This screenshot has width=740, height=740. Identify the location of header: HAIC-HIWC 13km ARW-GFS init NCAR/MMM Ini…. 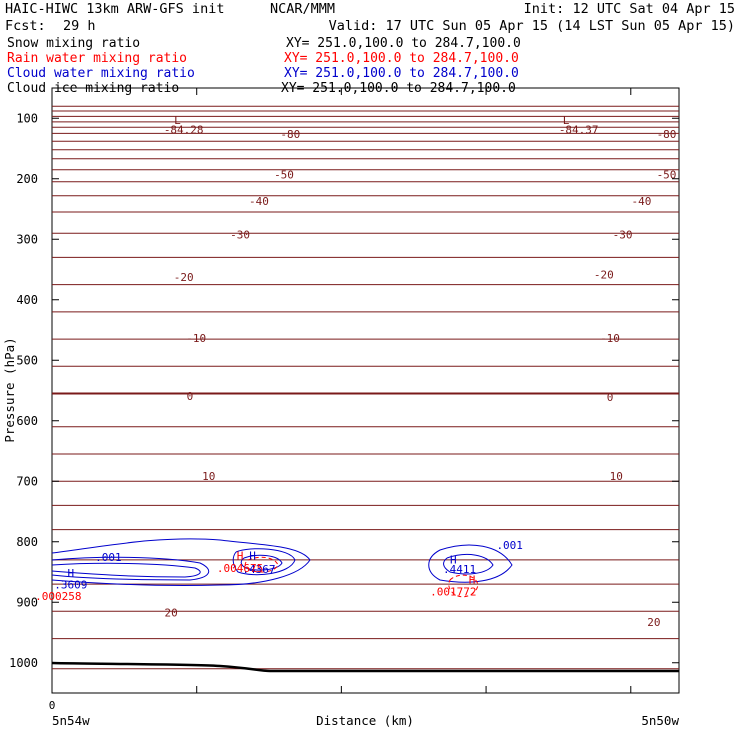
(370, 17).